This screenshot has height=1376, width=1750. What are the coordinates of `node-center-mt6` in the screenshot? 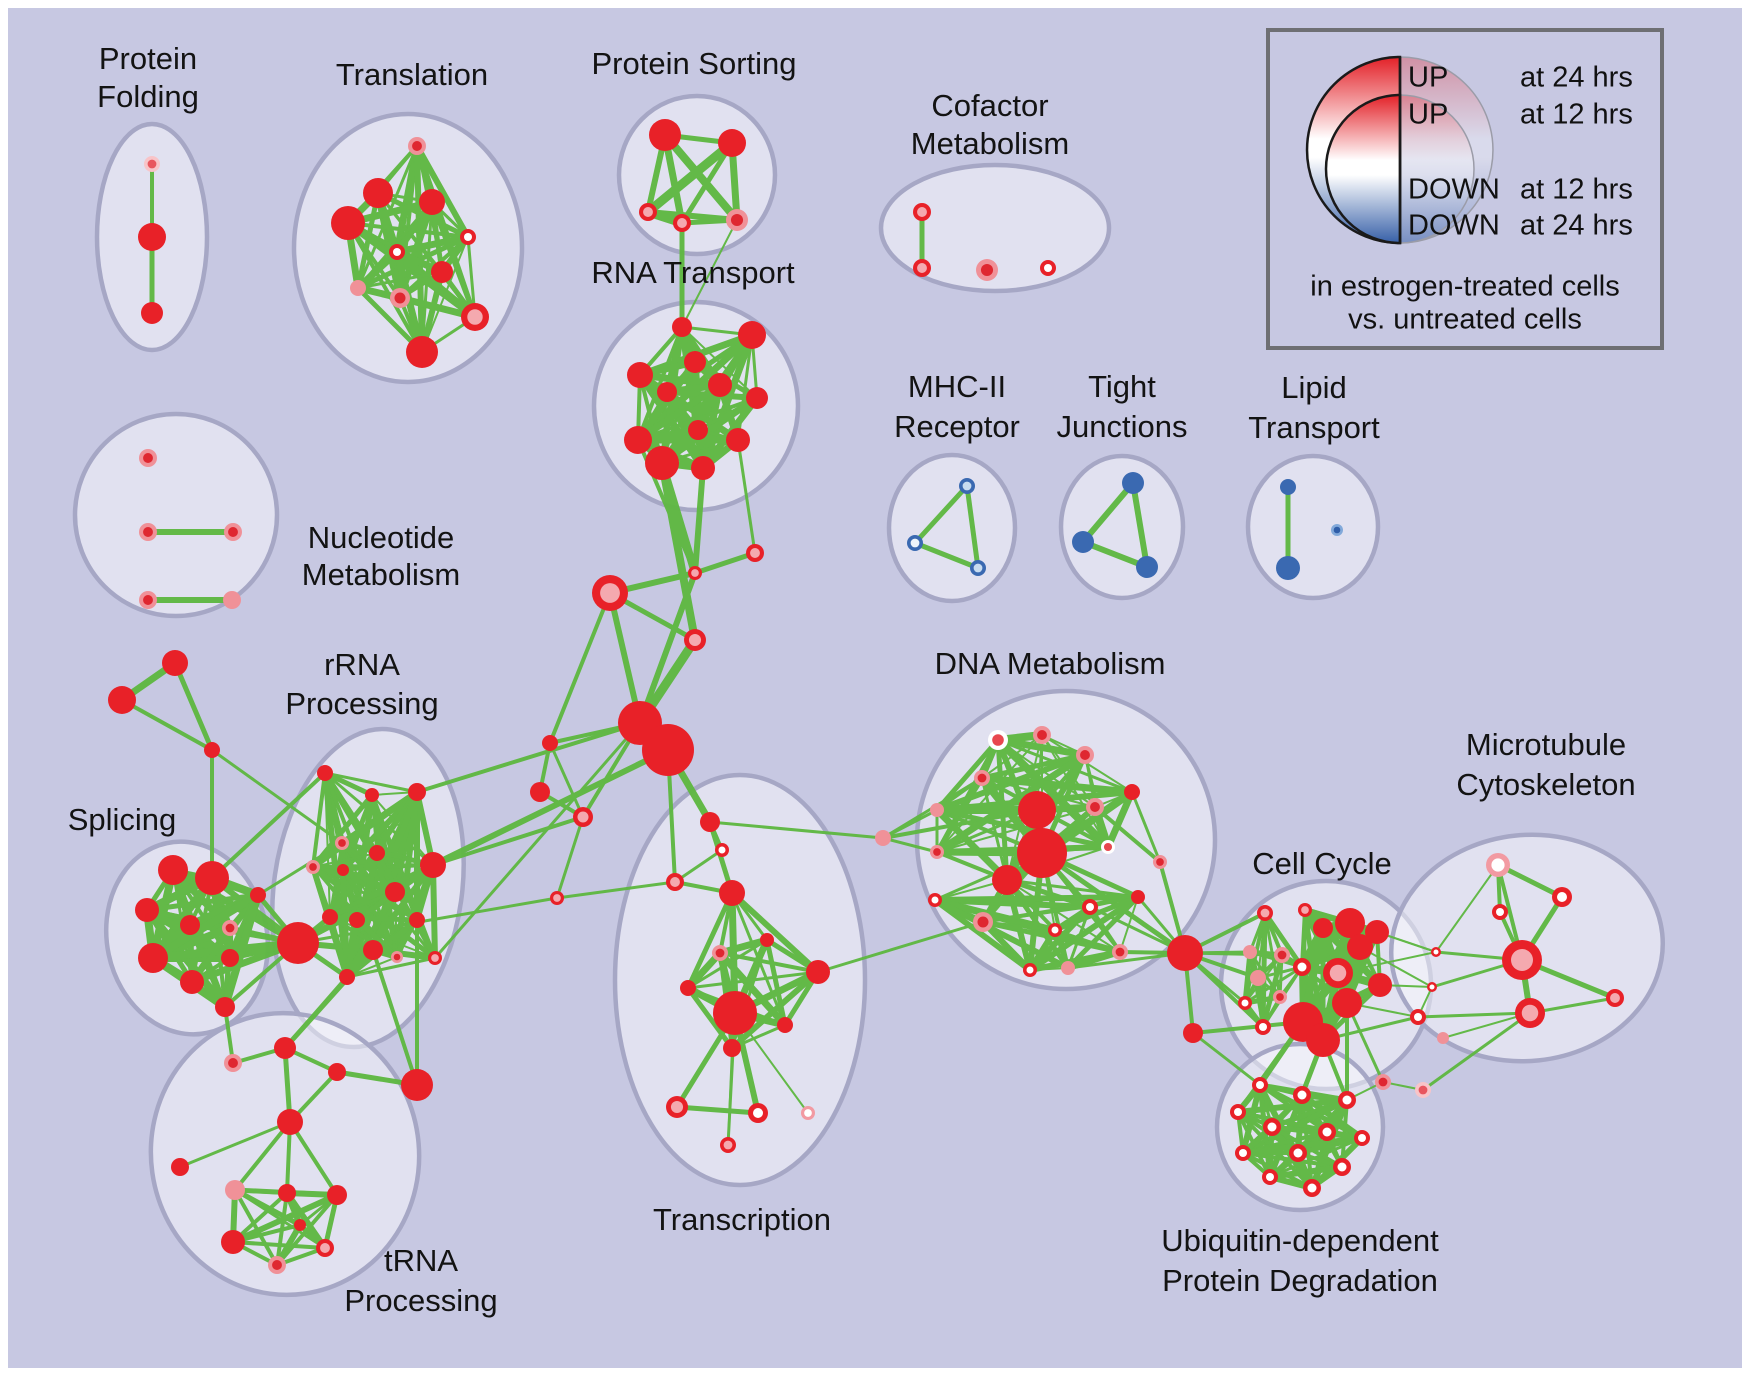 It's located at (1522, 960).